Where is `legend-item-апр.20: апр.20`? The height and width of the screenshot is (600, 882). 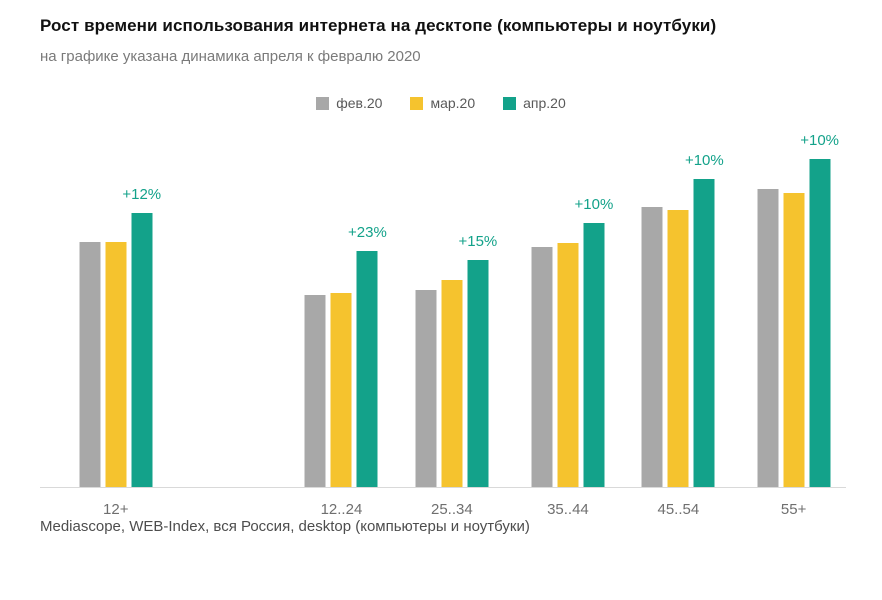 legend-item-апр.20: апр.20 is located at coordinates (534, 103).